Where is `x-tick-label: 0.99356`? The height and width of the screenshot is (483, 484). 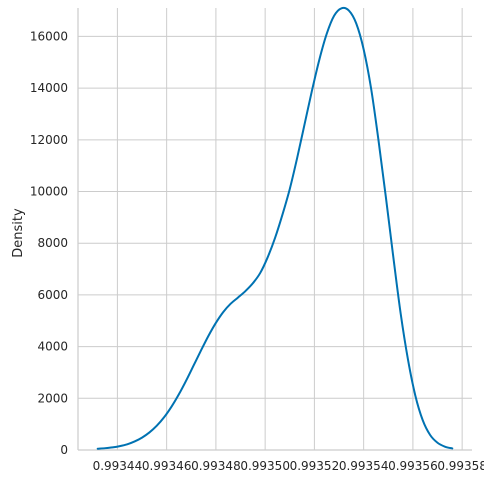 x-tick-label: 0.99356 is located at coordinates (413, 466).